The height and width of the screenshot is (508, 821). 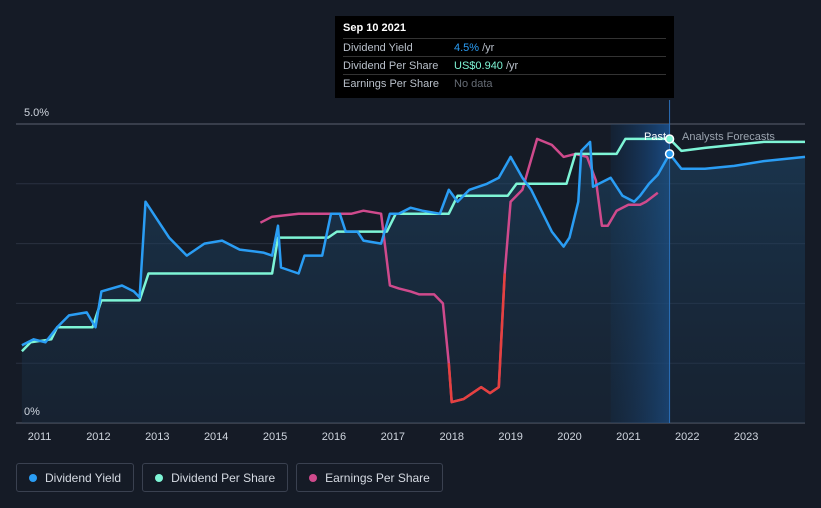 I want to click on tooltip-label: Dividend Per Share, so click(x=391, y=65).